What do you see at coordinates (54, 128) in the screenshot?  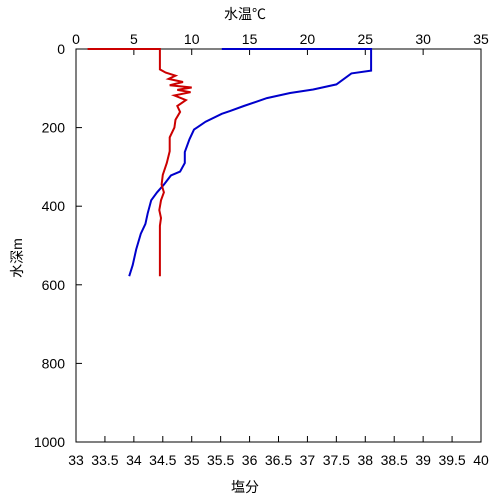 I see `left-tick-label: 200` at bounding box center [54, 128].